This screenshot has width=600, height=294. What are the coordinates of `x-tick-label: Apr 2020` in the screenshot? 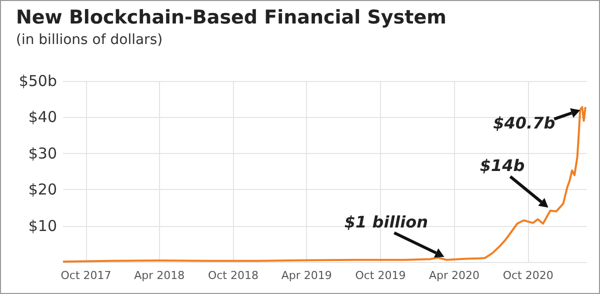 It's located at (454, 275).